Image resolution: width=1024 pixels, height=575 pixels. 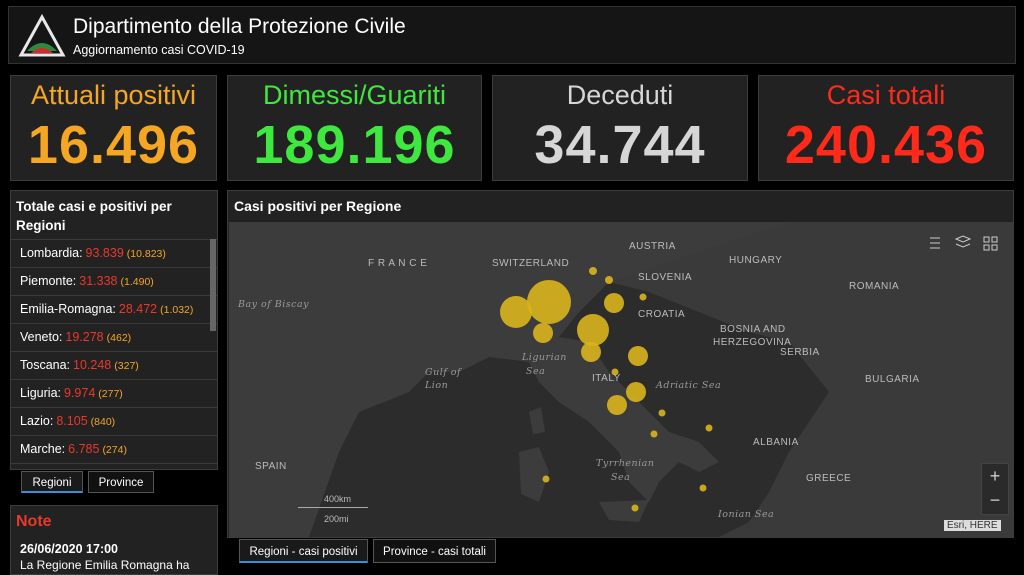 What do you see at coordinates (51, 253) in the screenshot?
I see `region-name: Lombardia:` at bounding box center [51, 253].